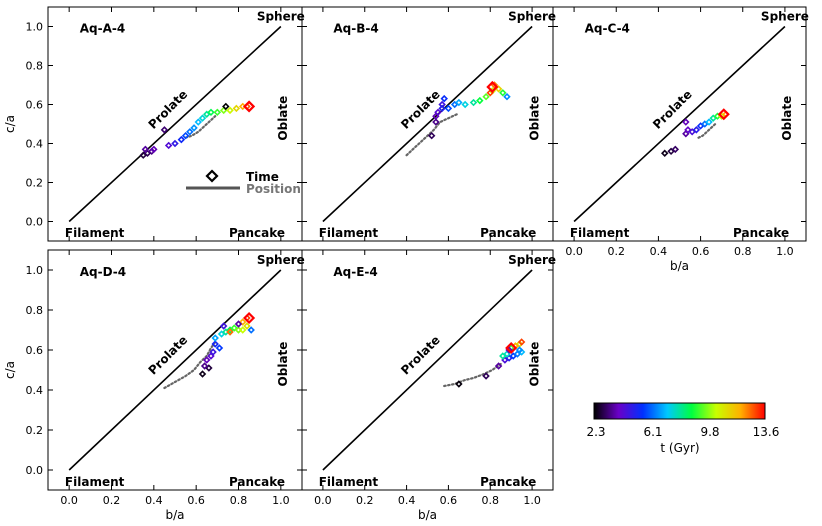 Image resolution: width=822 pixels, height=526 pixels. Describe the element at coordinates (679, 411) in the screenshot. I see `colorbar-scale` at that location.